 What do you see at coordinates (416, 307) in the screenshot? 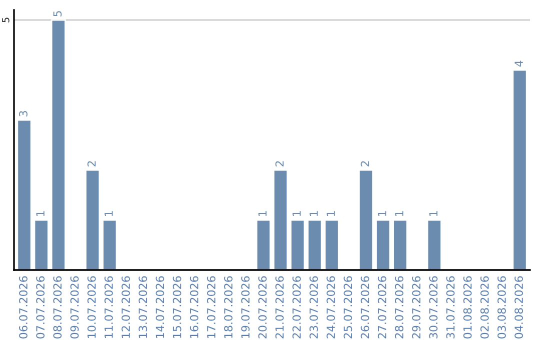
I see `x-tick-label: 29.07.2026` at bounding box center [416, 307].